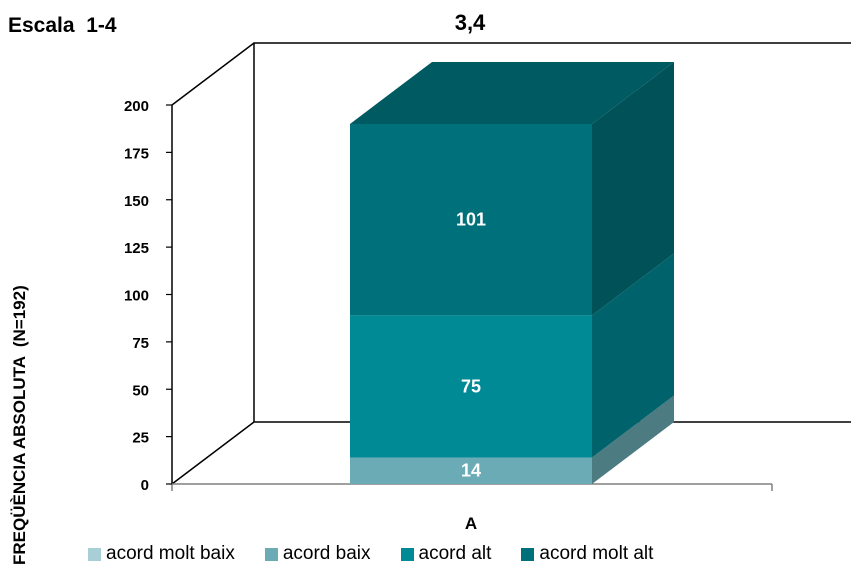 The height and width of the screenshot is (568, 851). Describe the element at coordinates (633, 188) in the screenshot. I see `bar-side-acord-molt-alt` at that location.